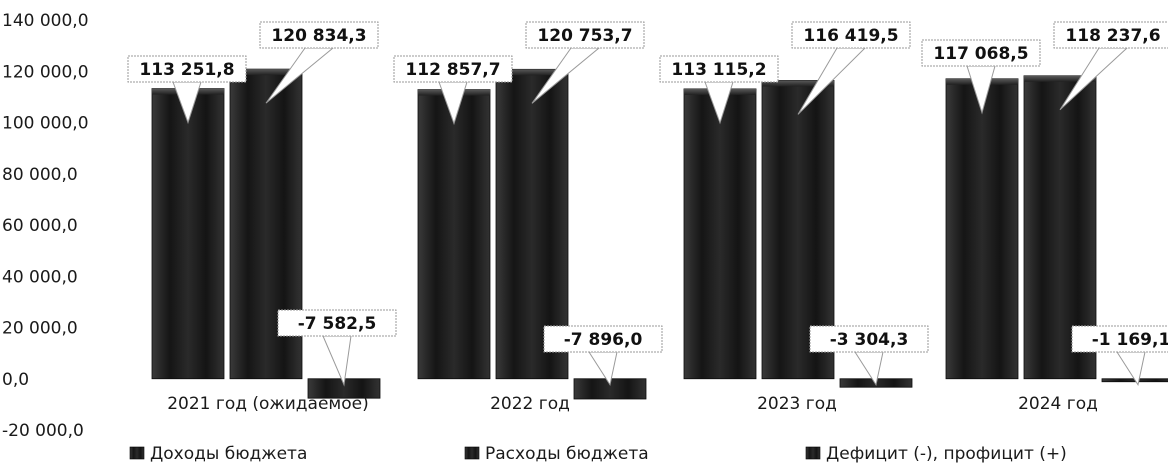  What do you see at coordinates (1119, 356) in the screenshot?
I see `data-label: -1 169,1` at bounding box center [1119, 356].